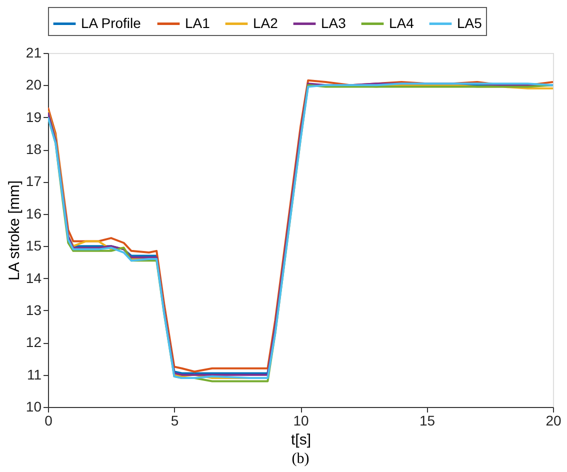  What do you see at coordinates (401, 22) in the screenshot?
I see `legend-label: LA4` at bounding box center [401, 22].